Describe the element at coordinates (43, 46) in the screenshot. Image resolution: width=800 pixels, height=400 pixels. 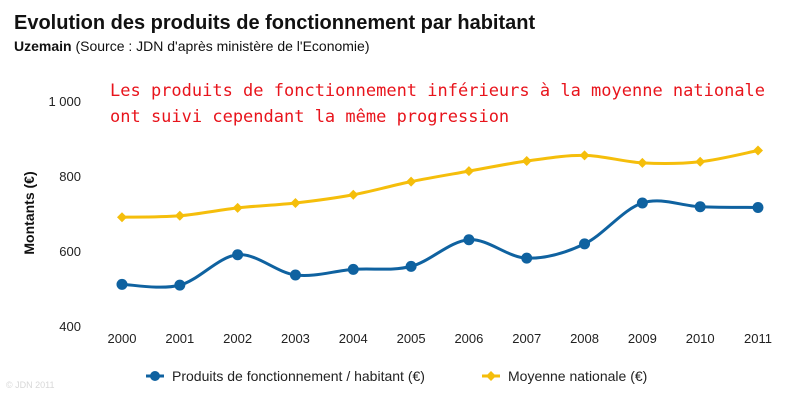
I see `subtitle-commune: Uzemain` at that location.